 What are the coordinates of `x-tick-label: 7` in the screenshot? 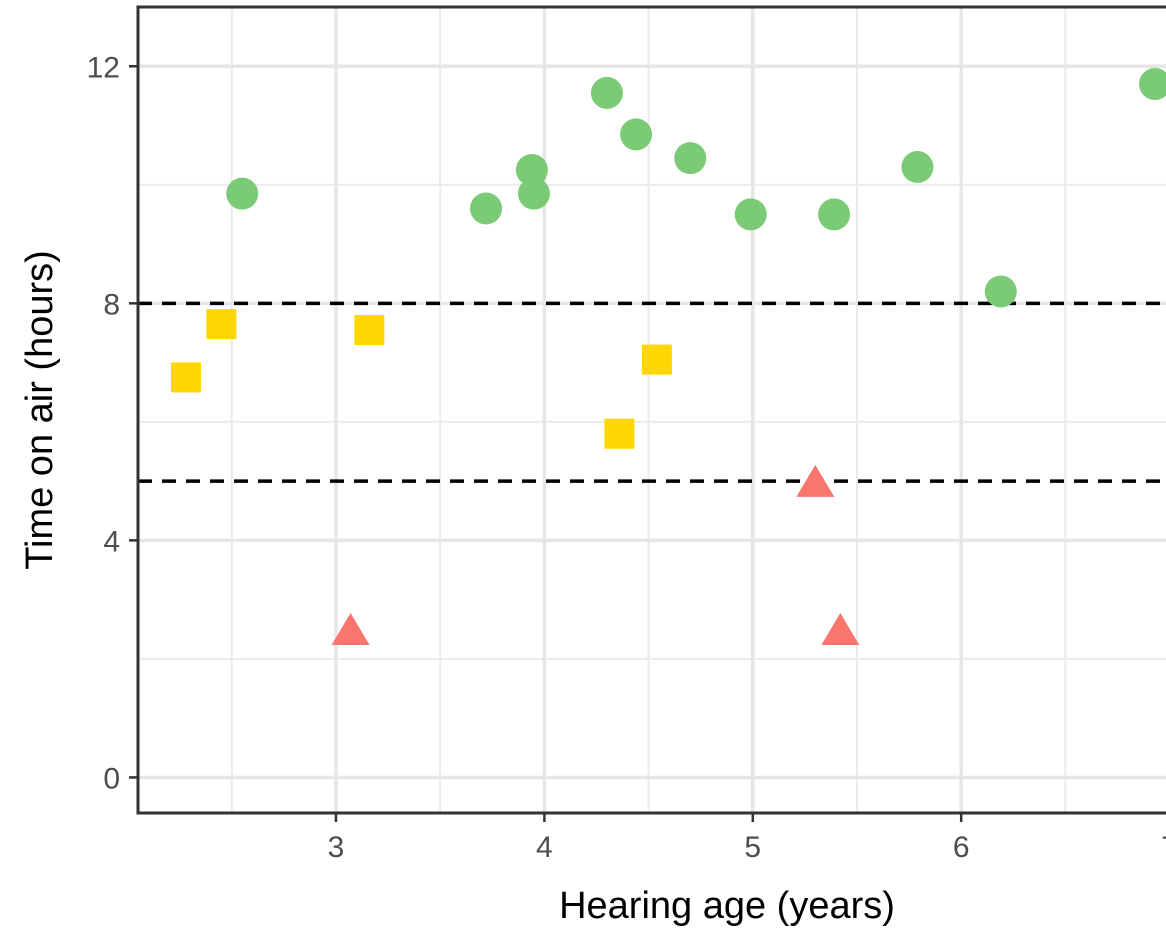 It's located at (1163, 847).